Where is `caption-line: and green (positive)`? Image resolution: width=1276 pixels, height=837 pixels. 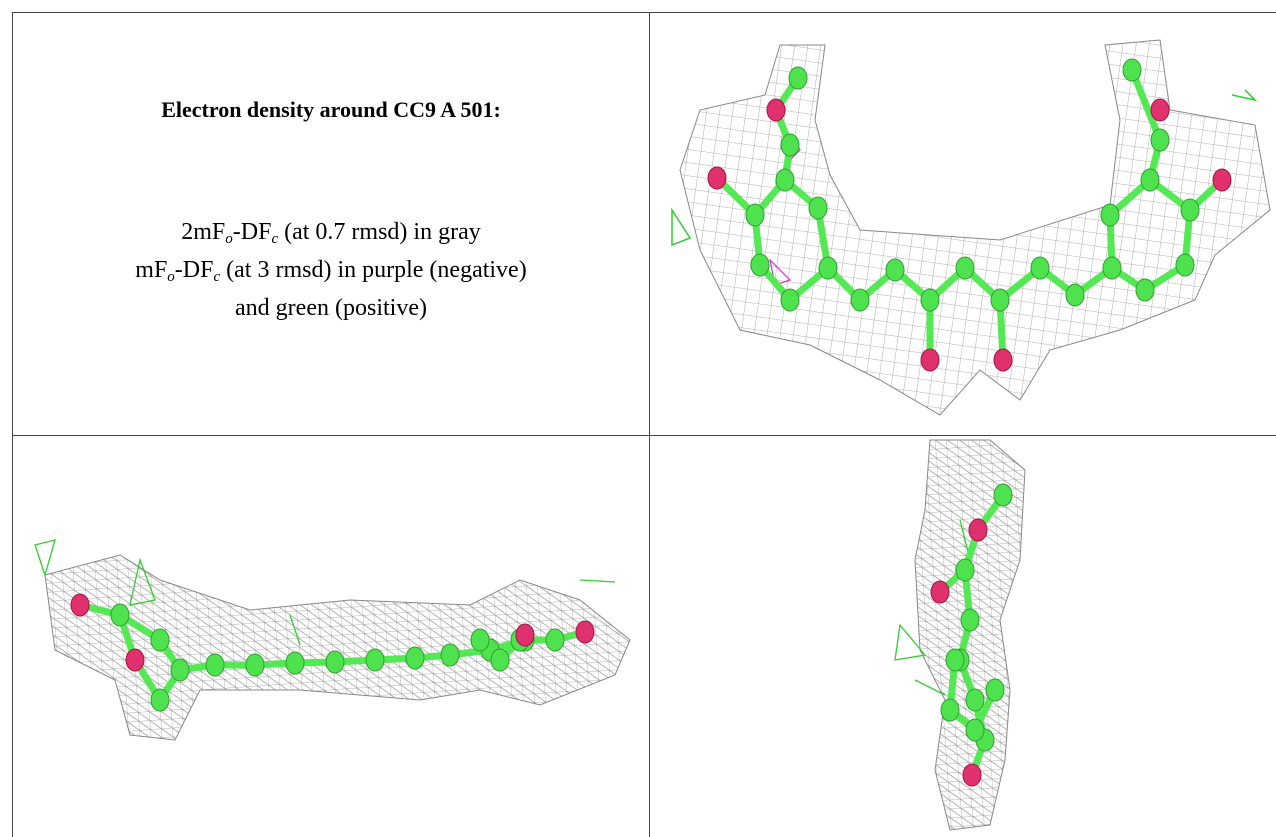 caption-line: and green (positive) is located at coordinates (331, 308).